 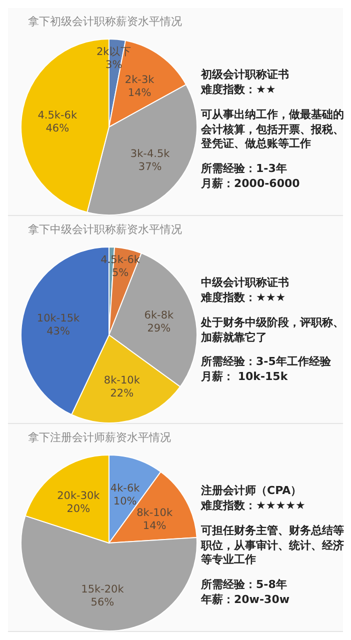 What do you see at coordinates (125, 502) in the screenshot?
I see `data-label: 10%` at bounding box center [125, 502].